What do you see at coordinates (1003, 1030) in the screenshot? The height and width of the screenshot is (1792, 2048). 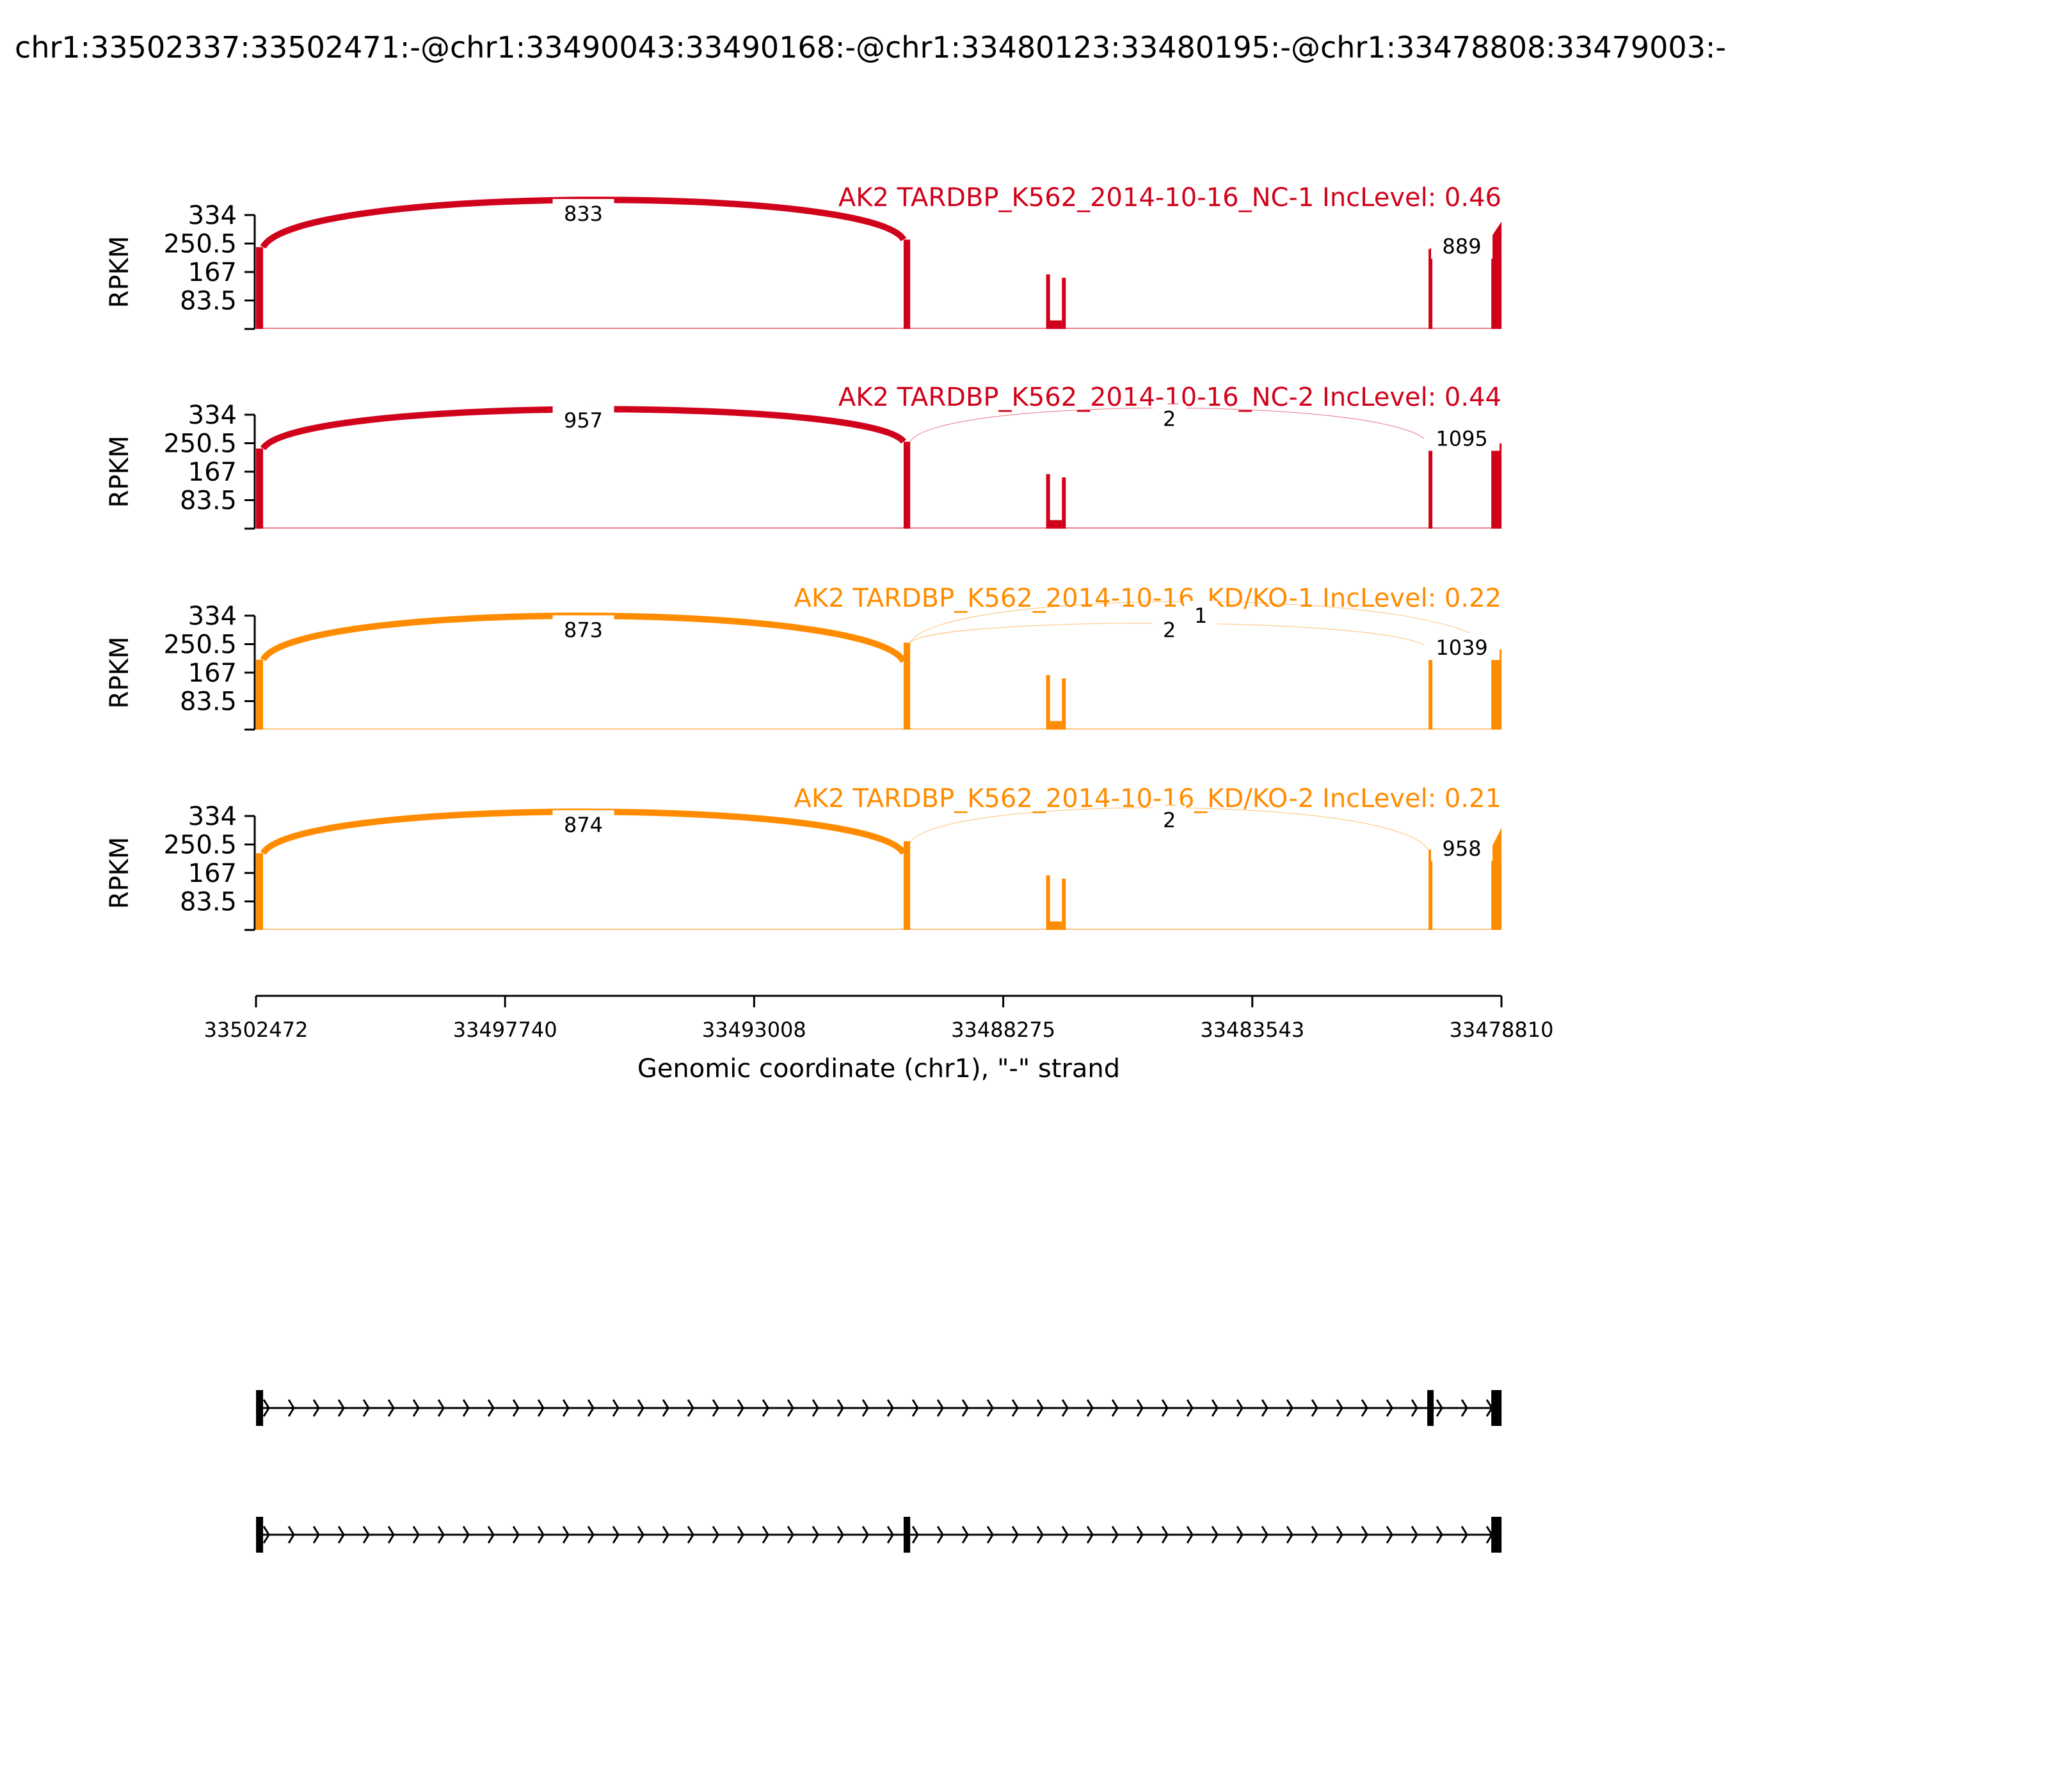 I see `x-tick-label: 33488275` at bounding box center [1003, 1030].